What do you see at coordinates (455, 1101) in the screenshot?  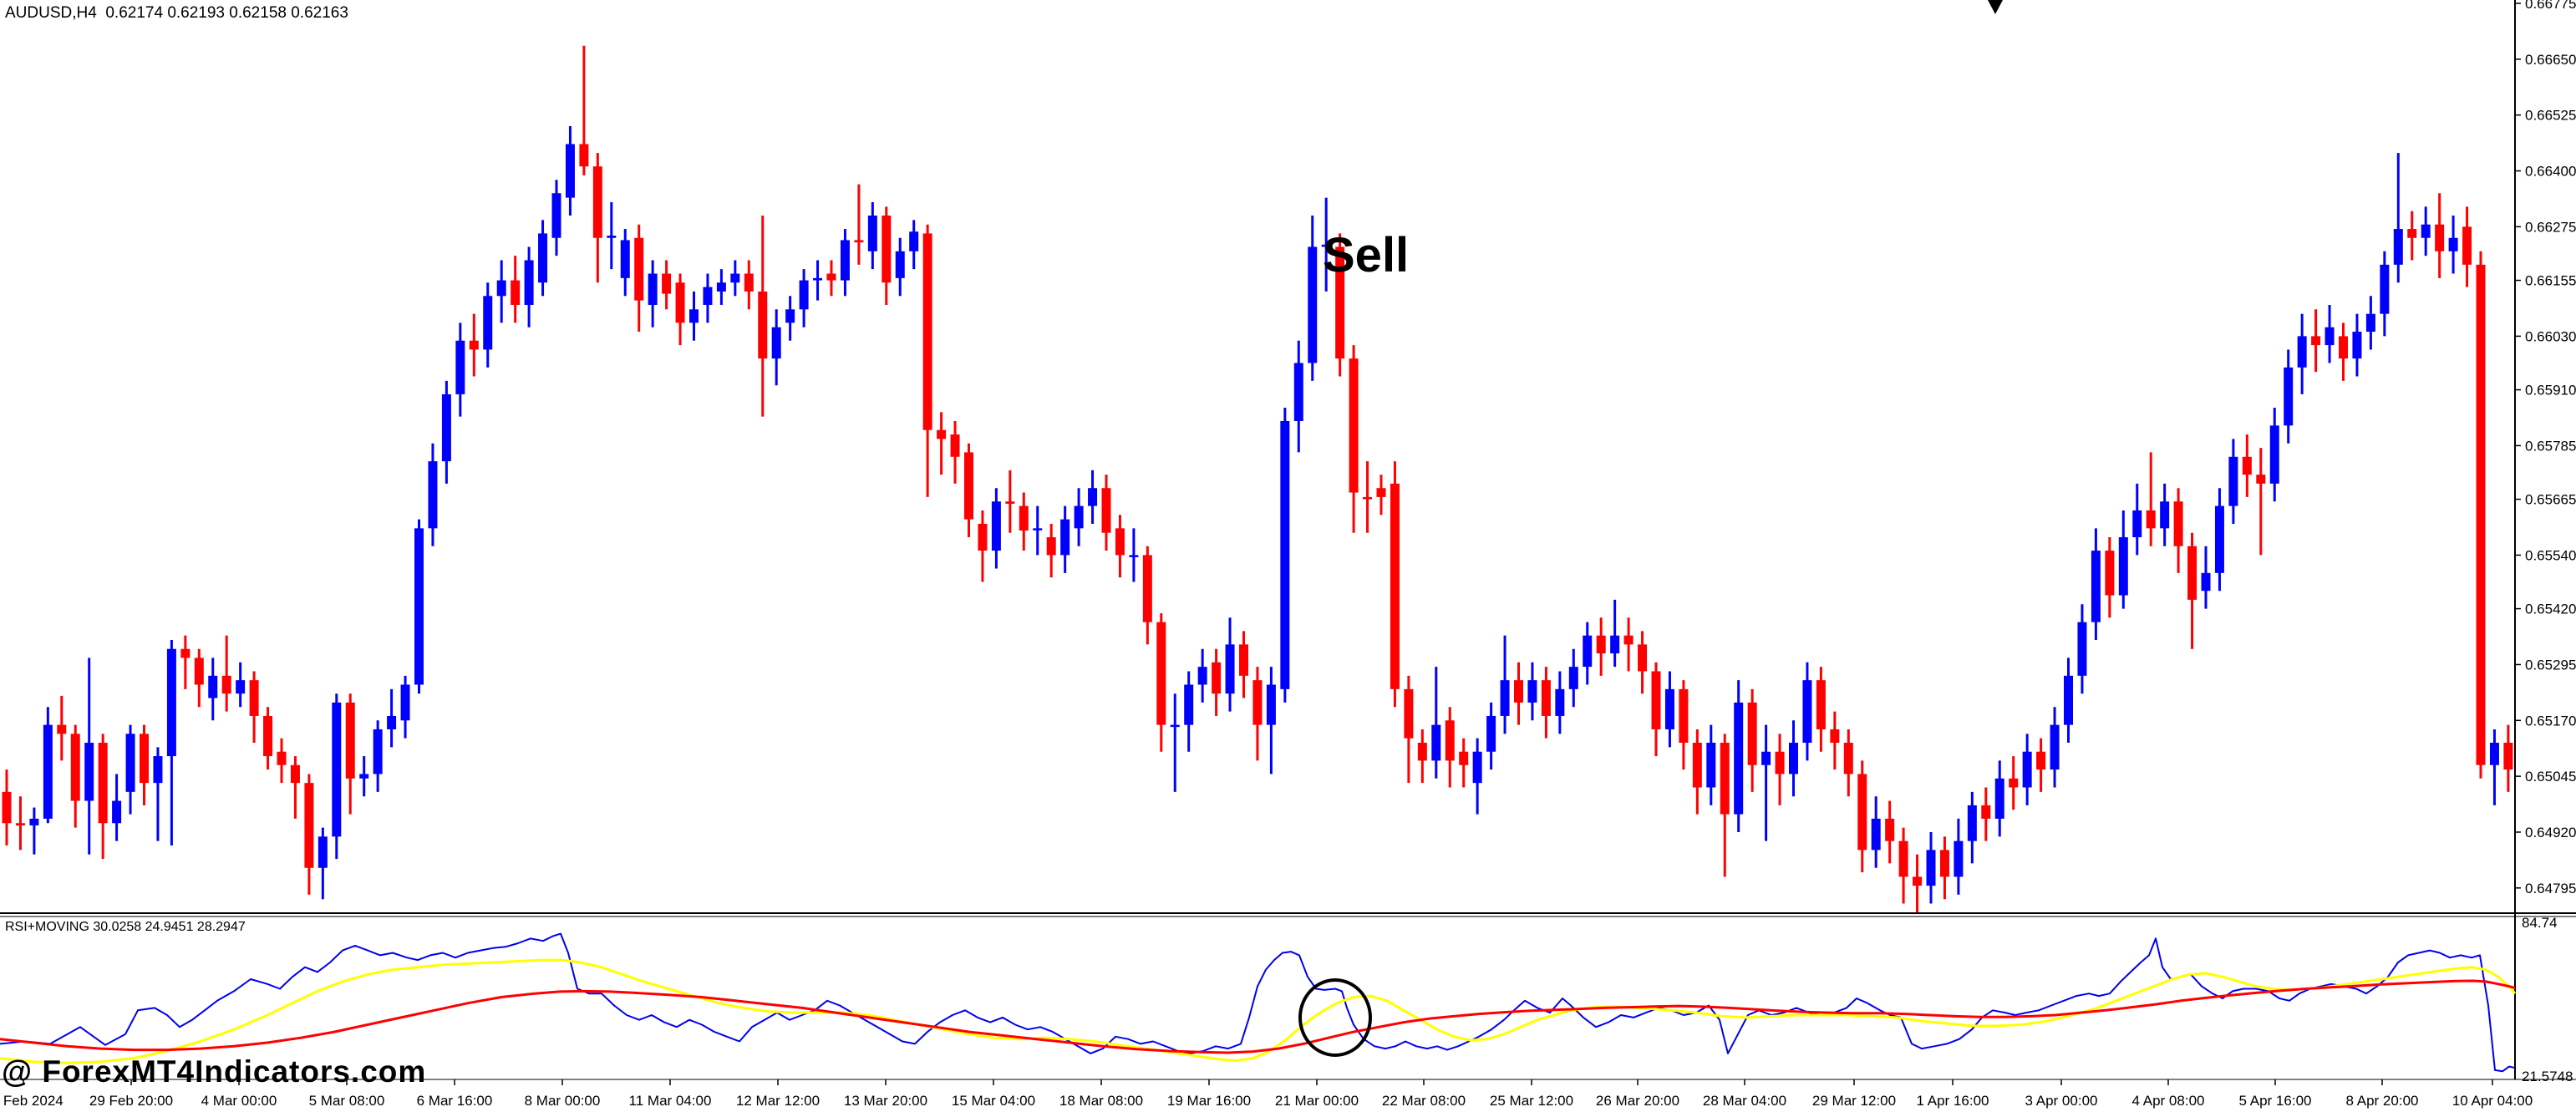 I see `date-tick-label: 6 Mar 16:00` at bounding box center [455, 1101].